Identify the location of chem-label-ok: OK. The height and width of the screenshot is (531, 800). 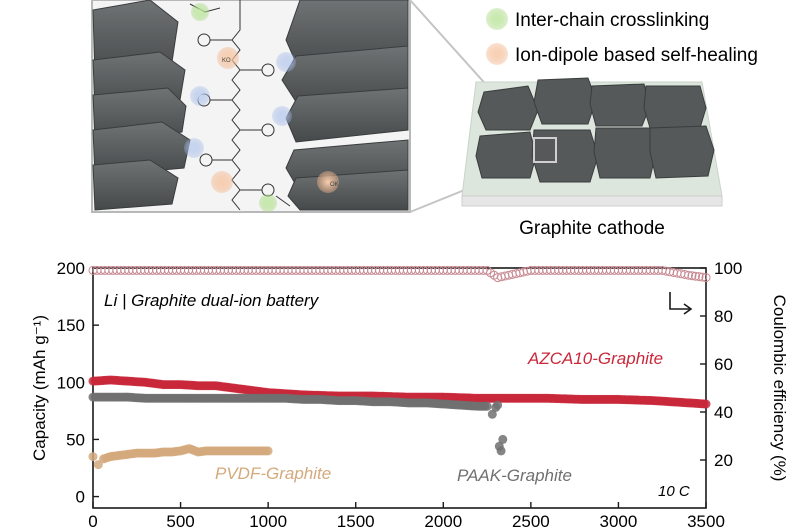
(334, 185).